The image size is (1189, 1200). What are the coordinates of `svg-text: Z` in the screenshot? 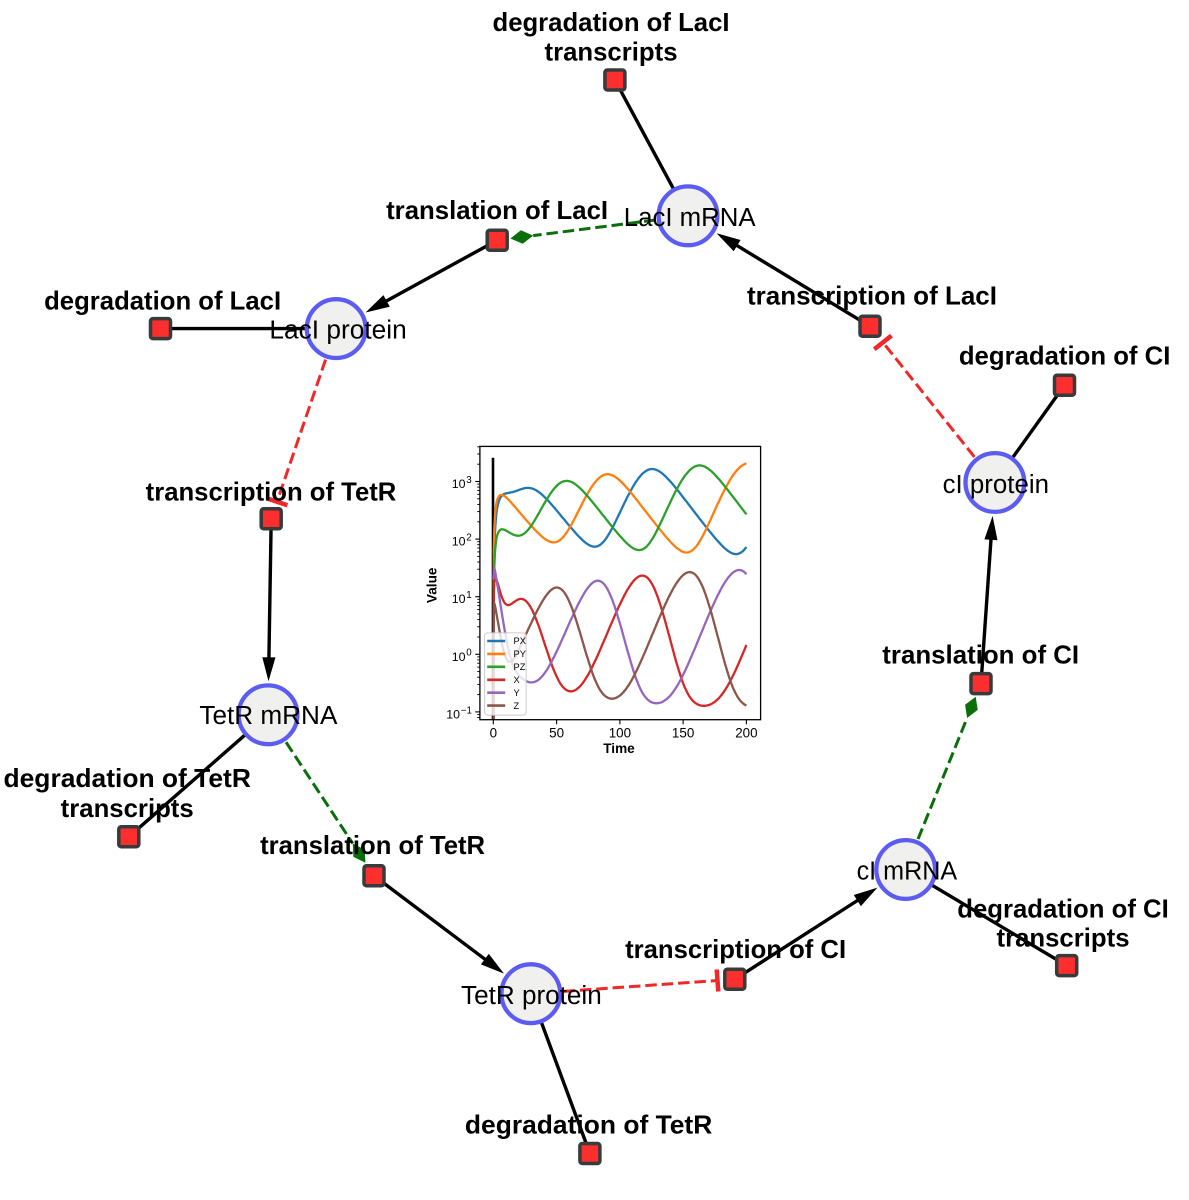 It's located at (517, 706).